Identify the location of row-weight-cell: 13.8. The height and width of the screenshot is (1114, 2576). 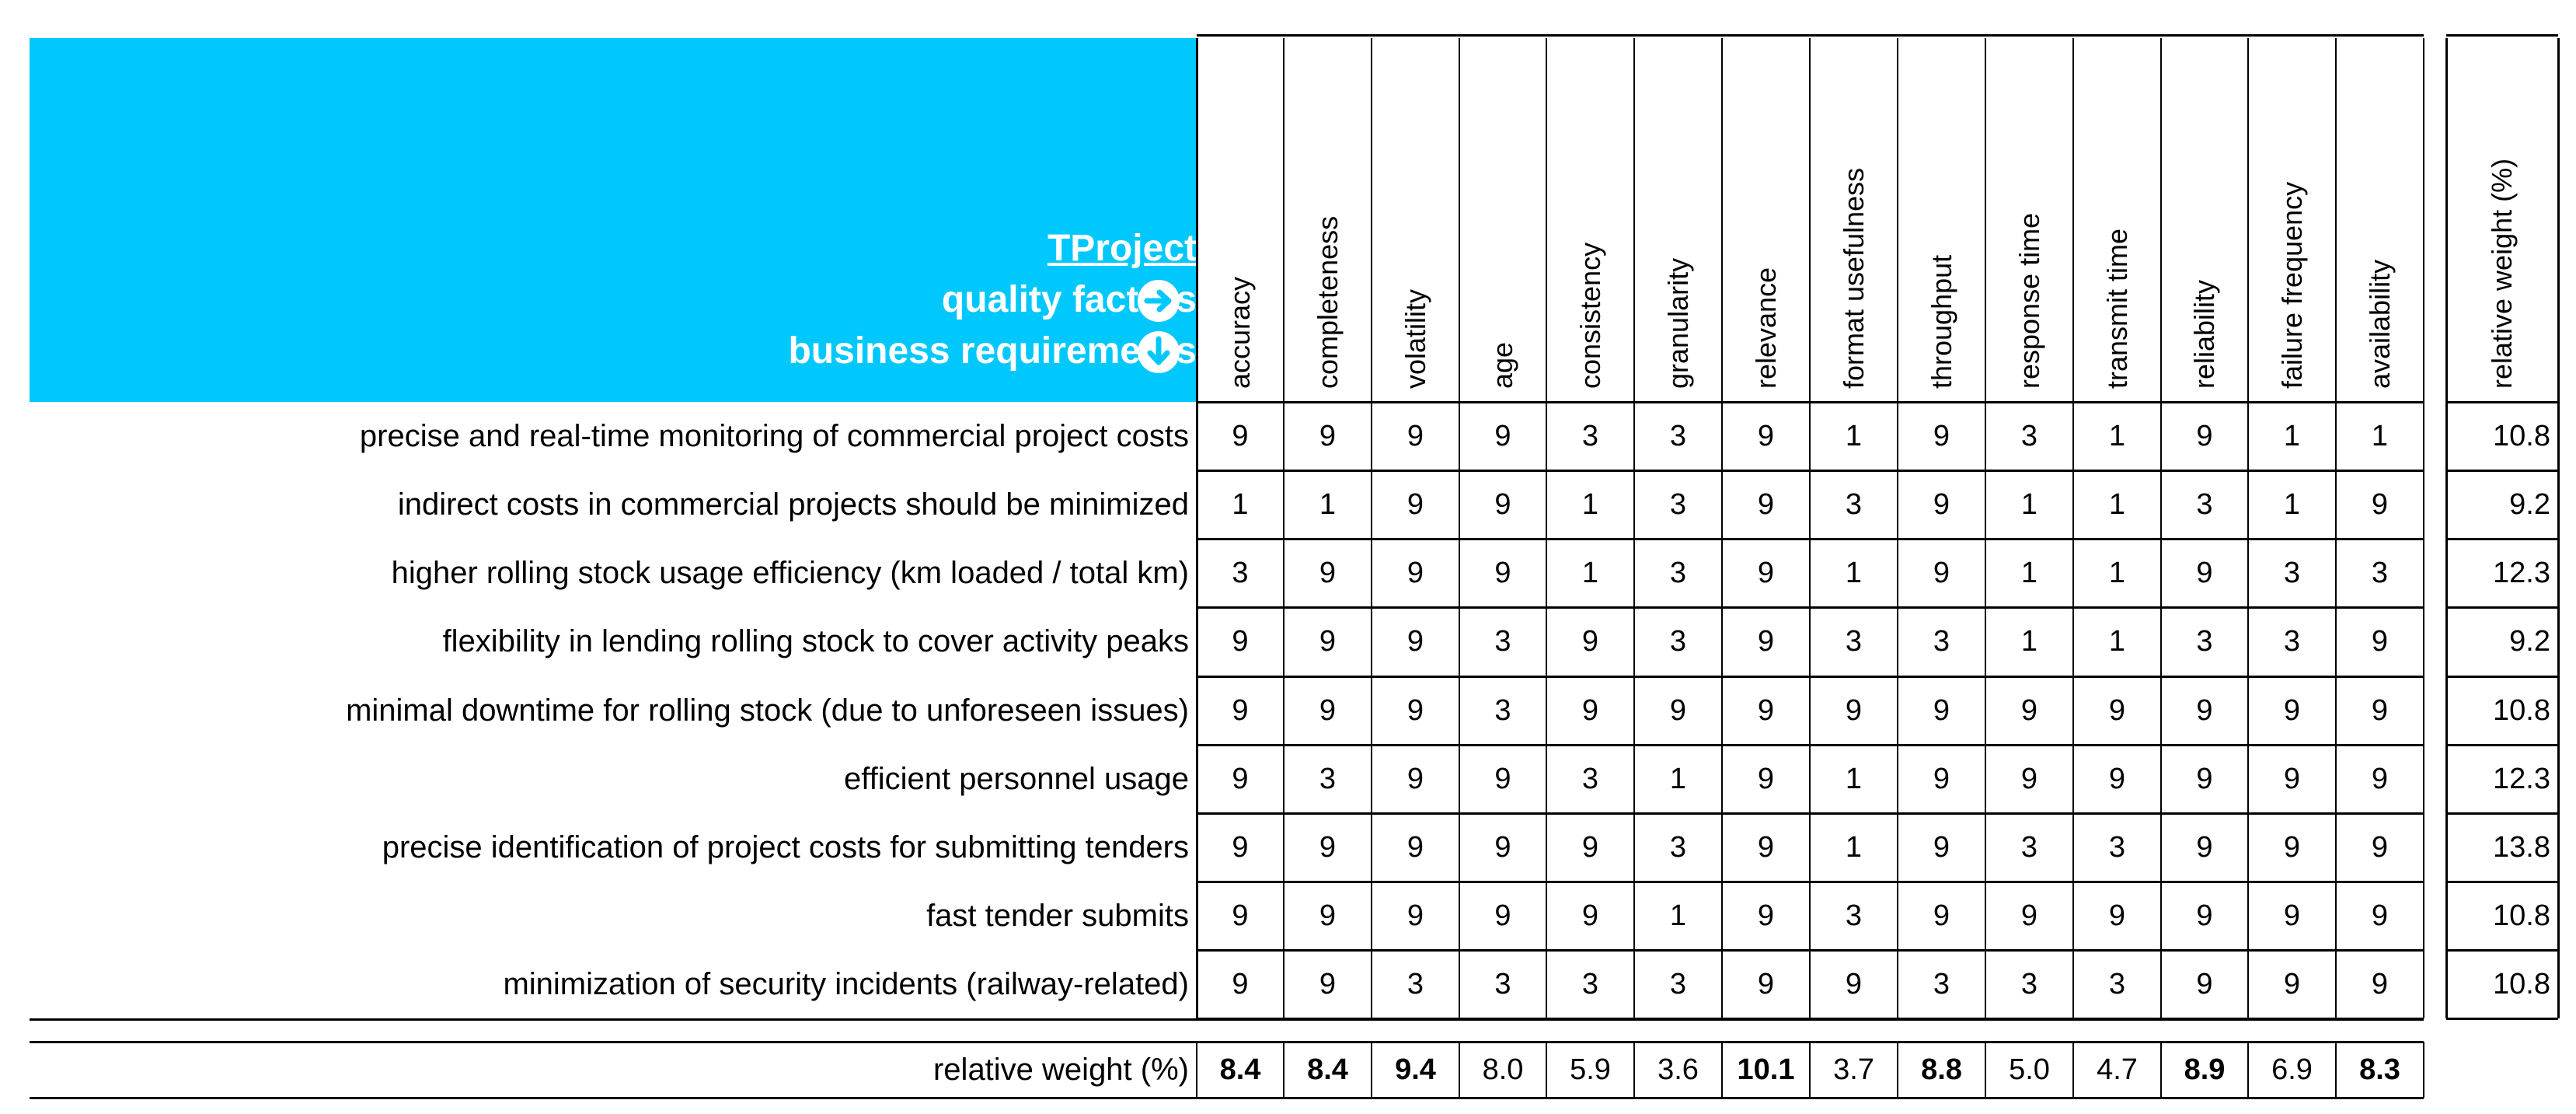
(2521, 848).